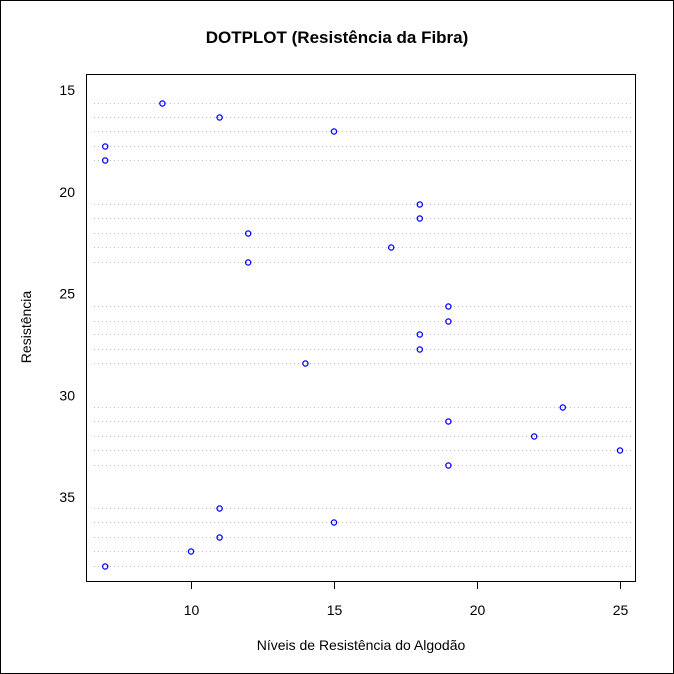 Image resolution: width=674 pixels, height=674 pixels. I want to click on y-tick-label: 35, so click(67, 497).